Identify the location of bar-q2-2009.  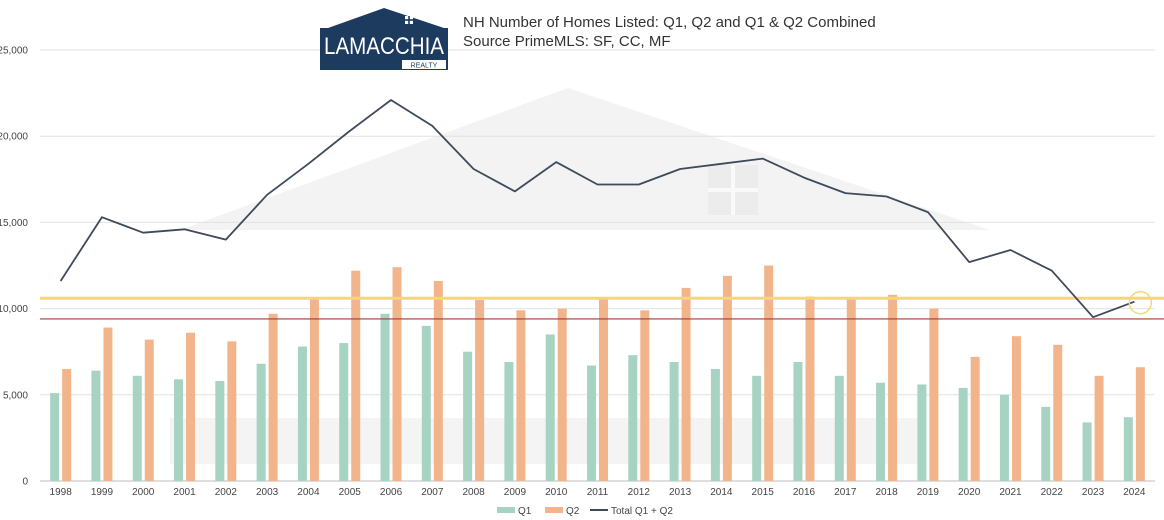
(521, 395).